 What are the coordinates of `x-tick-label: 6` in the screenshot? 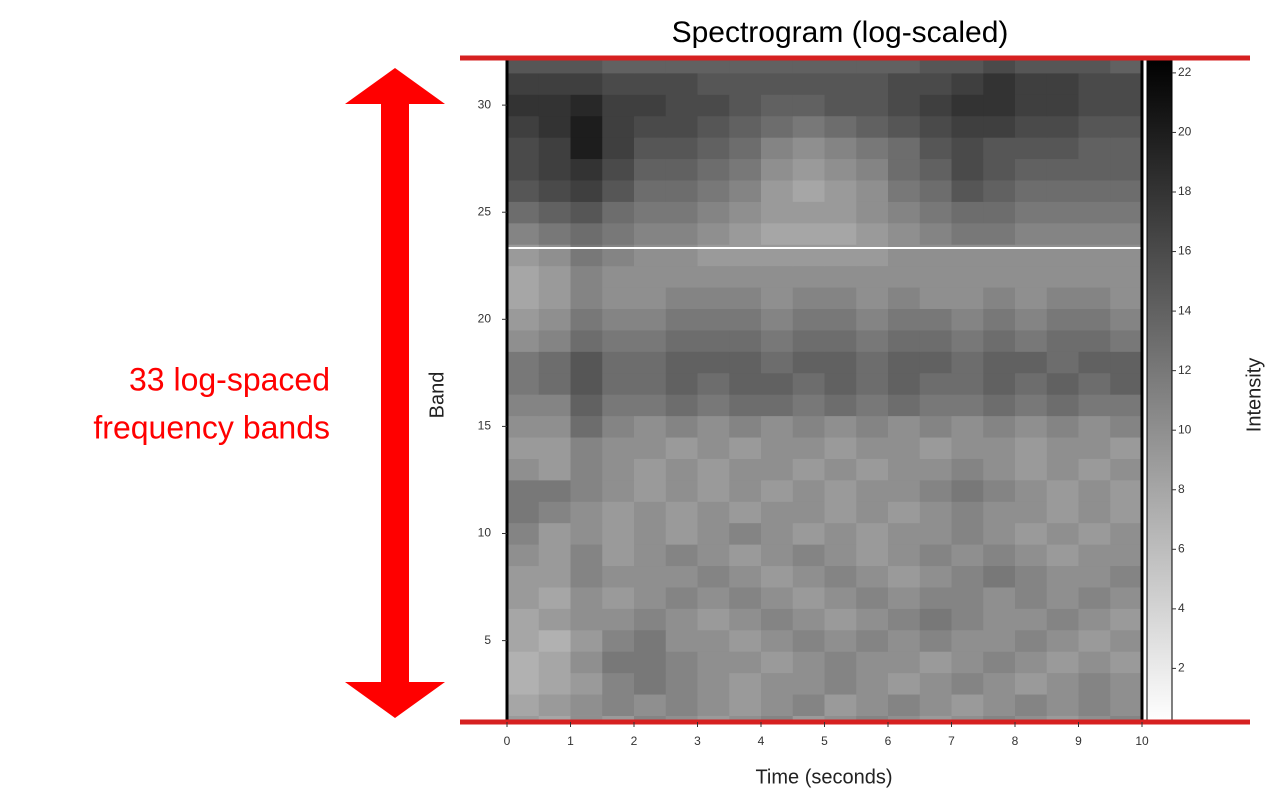 It's located at (888, 741).